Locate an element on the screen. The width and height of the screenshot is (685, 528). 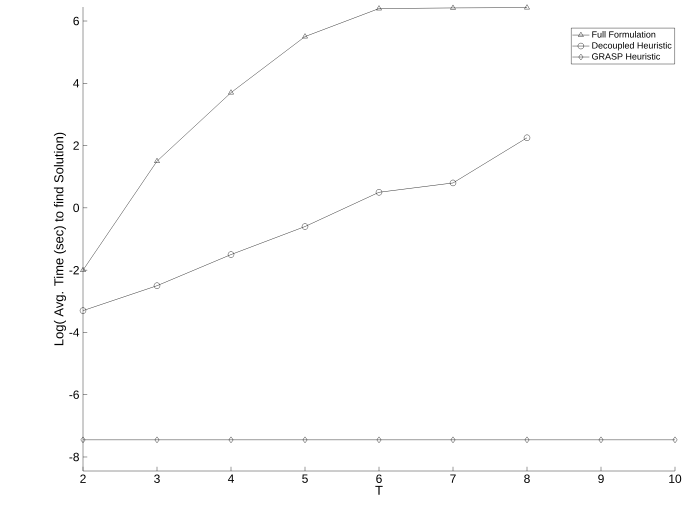
y-tick-label: 2 is located at coordinates (76, 145).